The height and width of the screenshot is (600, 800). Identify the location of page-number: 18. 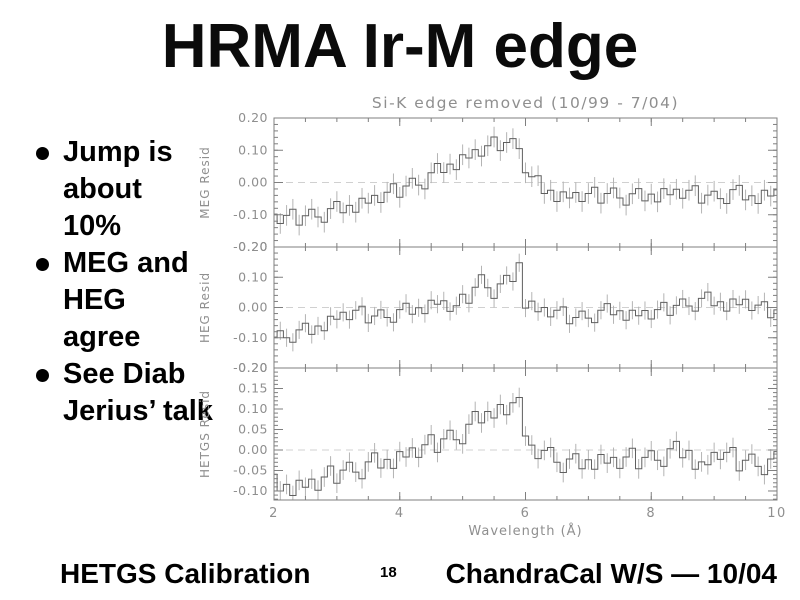
(388, 572).